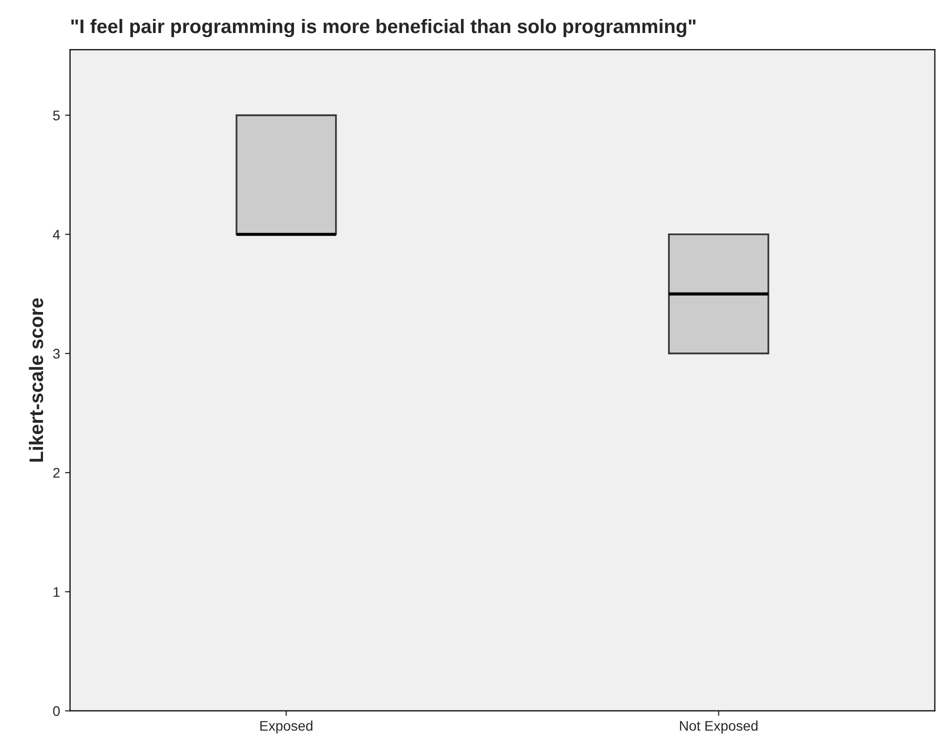  What do you see at coordinates (56, 473) in the screenshot?
I see `y-tick-label: 2` at bounding box center [56, 473].